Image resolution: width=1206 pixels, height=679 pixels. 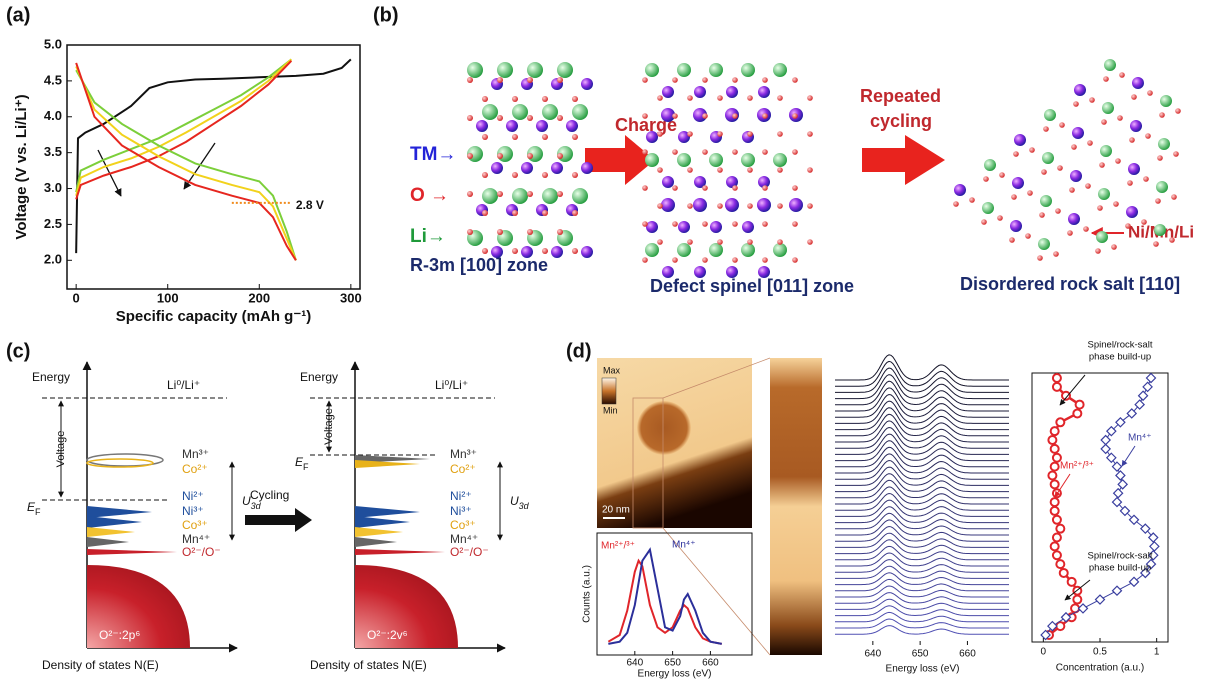 I want to click on empty-state, so click(x=120, y=463).